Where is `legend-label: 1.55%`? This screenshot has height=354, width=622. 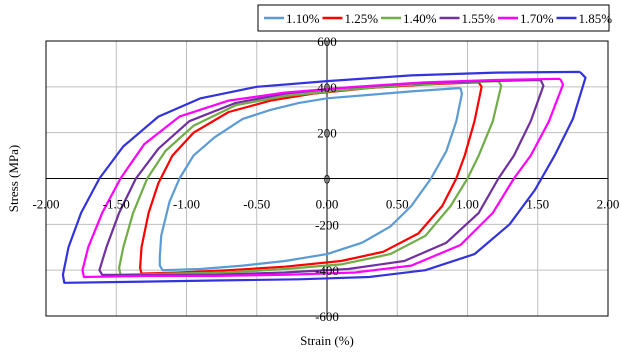
legend-label: 1.55% is located at coordinates (479, 18).